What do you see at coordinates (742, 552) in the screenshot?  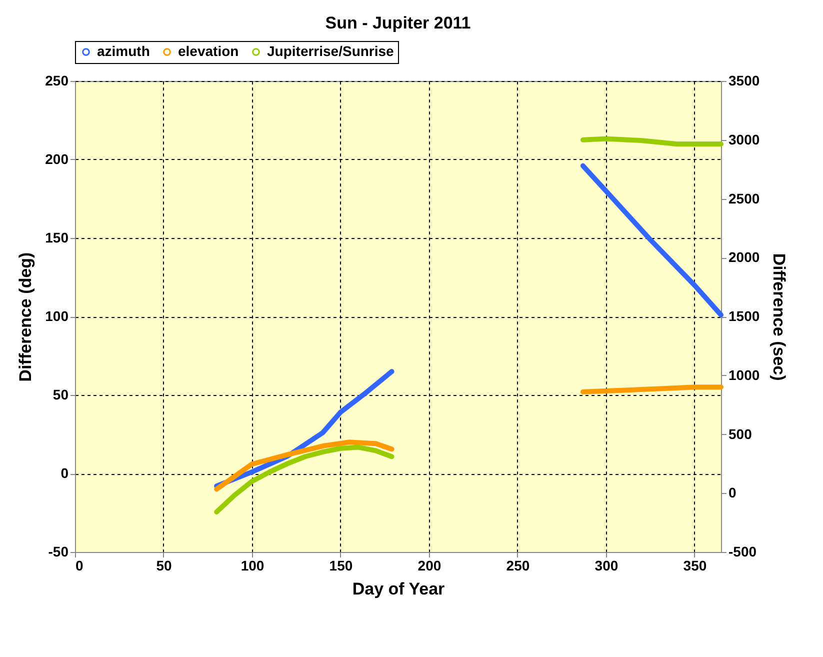 I see `y2-tick-label: -500` at bounding box center [742, 552].